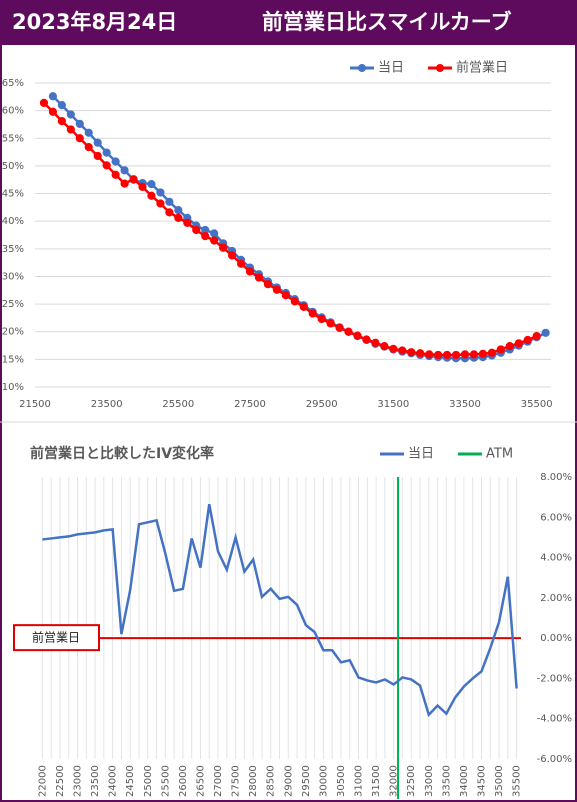 The height and width of the screenshot is (802, 577). What do you see at coordinates (465, 404) in the screenshot?
I see `x-tick-label: 33500` at bounding box center [465, 404].